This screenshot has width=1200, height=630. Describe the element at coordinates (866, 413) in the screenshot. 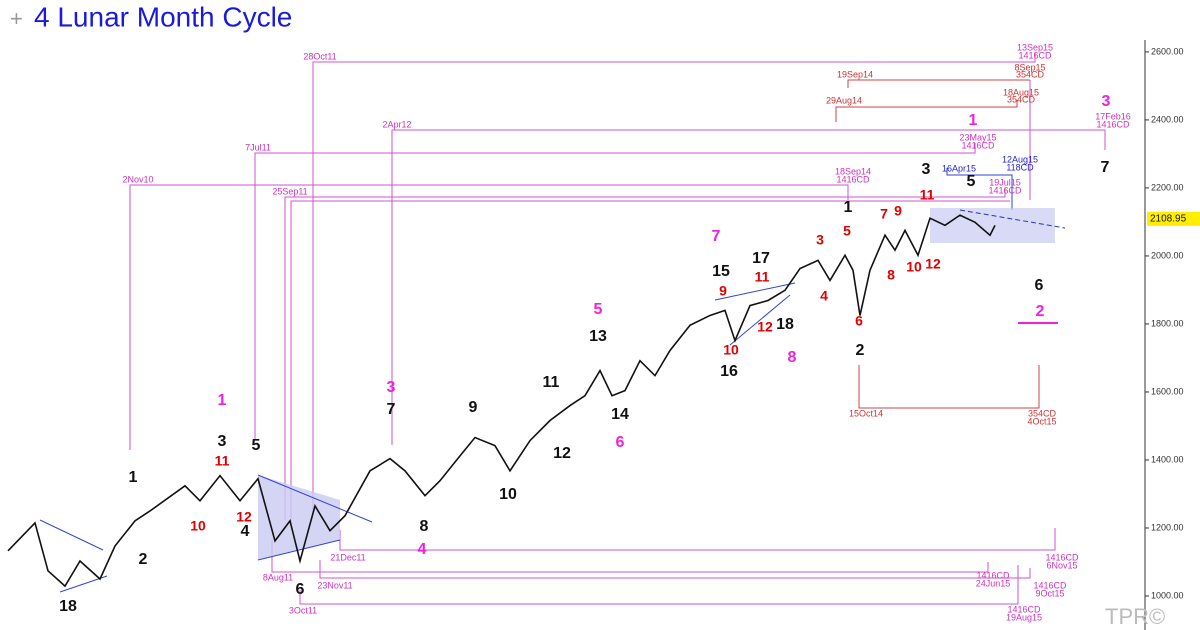

I see `cycle-label: 15Oct14` at that location.